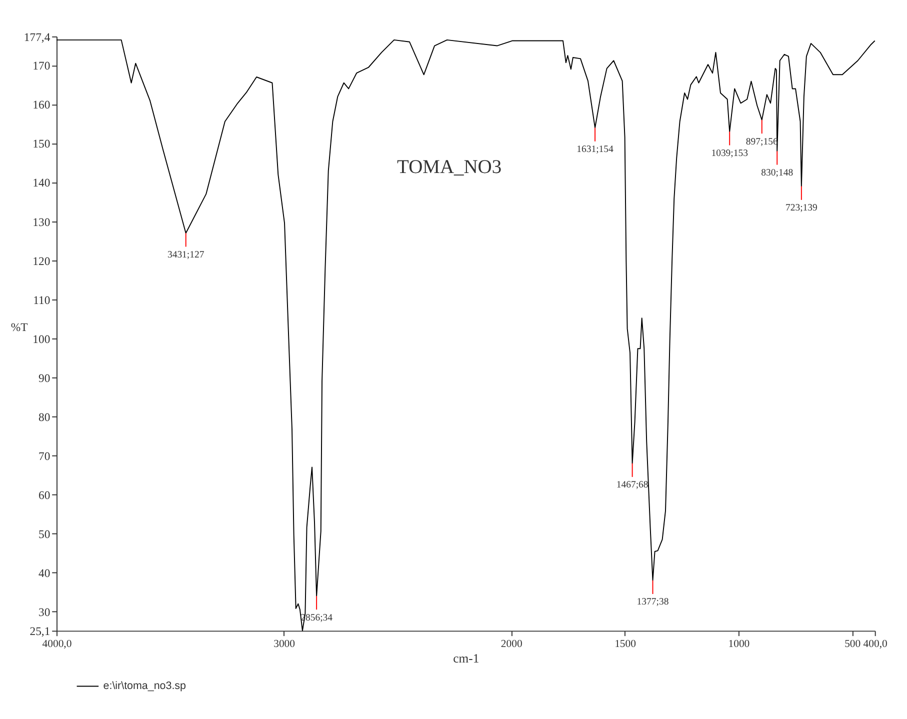 The image size is (907, 719). Describe the element at coordinates (41, 183) in the screenshot. I see `y-tick-label: 140` at that location.